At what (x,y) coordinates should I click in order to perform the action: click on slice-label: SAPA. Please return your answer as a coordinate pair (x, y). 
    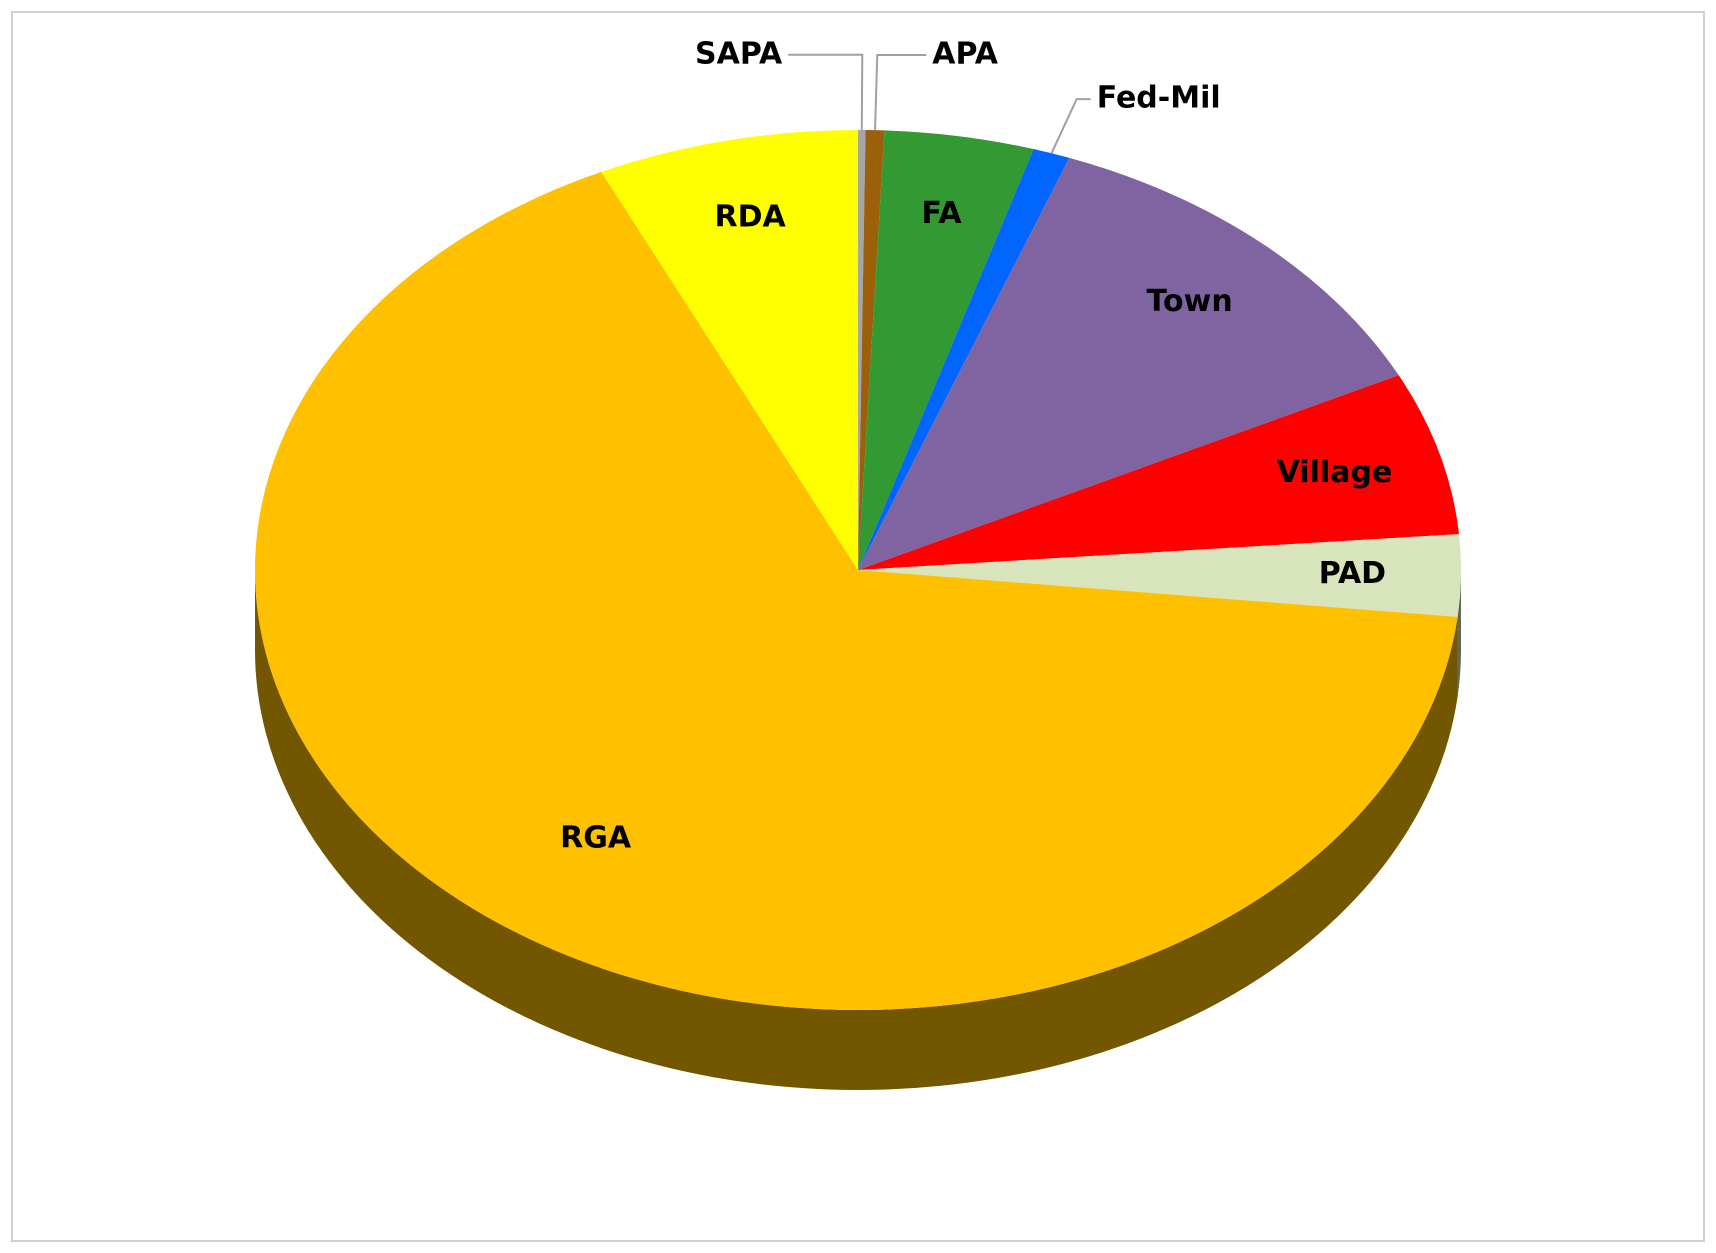
    Looking at the image, I should click on (739, 53).